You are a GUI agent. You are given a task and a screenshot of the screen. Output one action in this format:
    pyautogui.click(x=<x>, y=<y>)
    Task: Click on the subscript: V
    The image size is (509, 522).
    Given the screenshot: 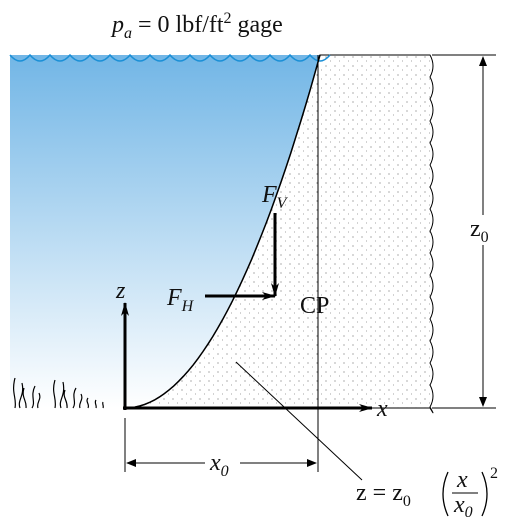 What is the action you would take?
    pyautogui.click(x=283, y=203)
    